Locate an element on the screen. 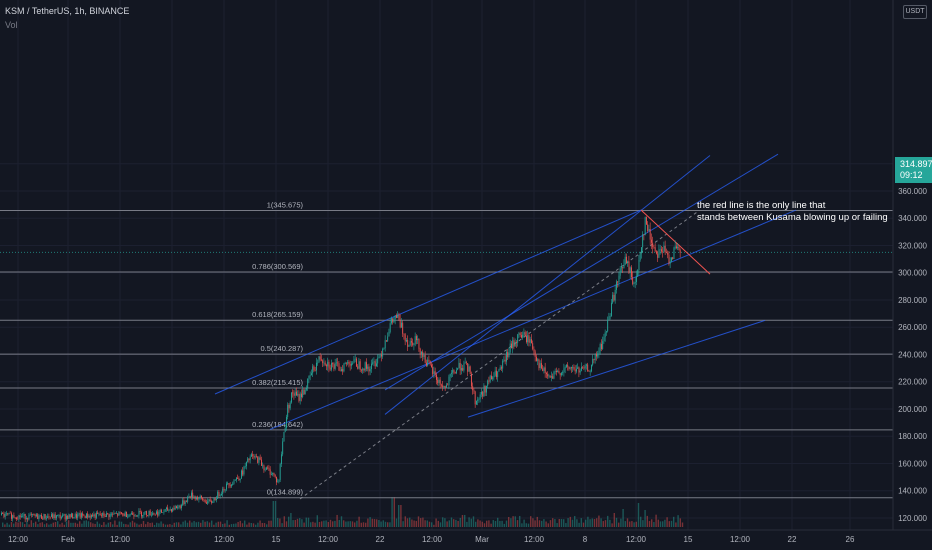 The image size is (932, 550). currency-button: USDT is located at coordinates (915, 12).